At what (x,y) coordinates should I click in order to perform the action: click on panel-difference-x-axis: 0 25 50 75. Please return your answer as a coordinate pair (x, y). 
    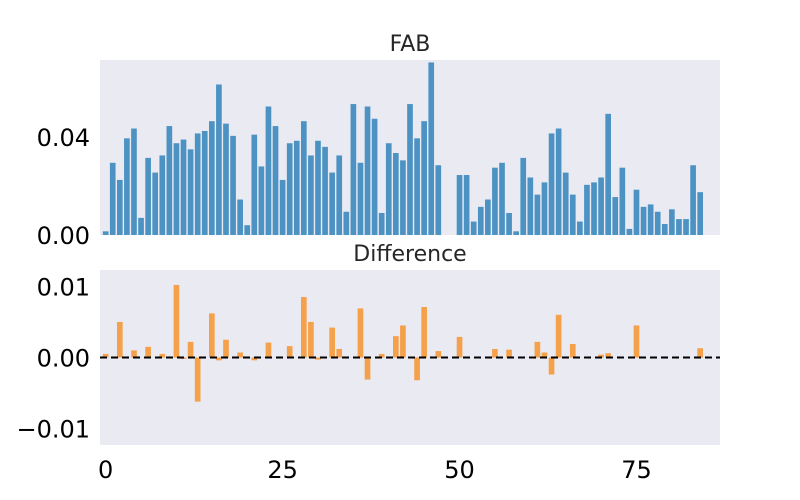
    Looking at the image, I should click on (375, 470).